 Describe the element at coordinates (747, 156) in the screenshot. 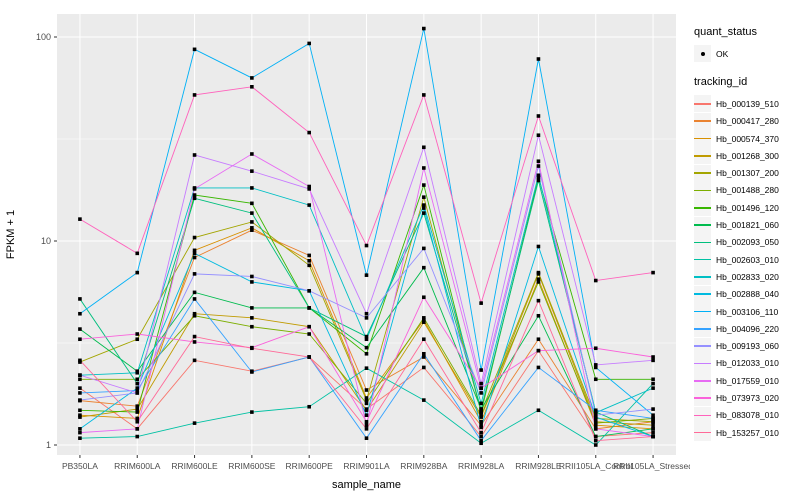

I see `legend-item-Hb_001268_300: Hb_001268_300` at that location.